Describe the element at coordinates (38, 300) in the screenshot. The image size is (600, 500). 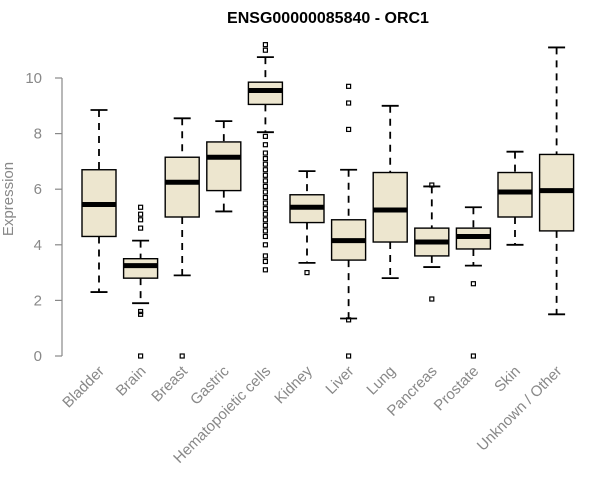
I see `y-tick-label: 2` at that location.